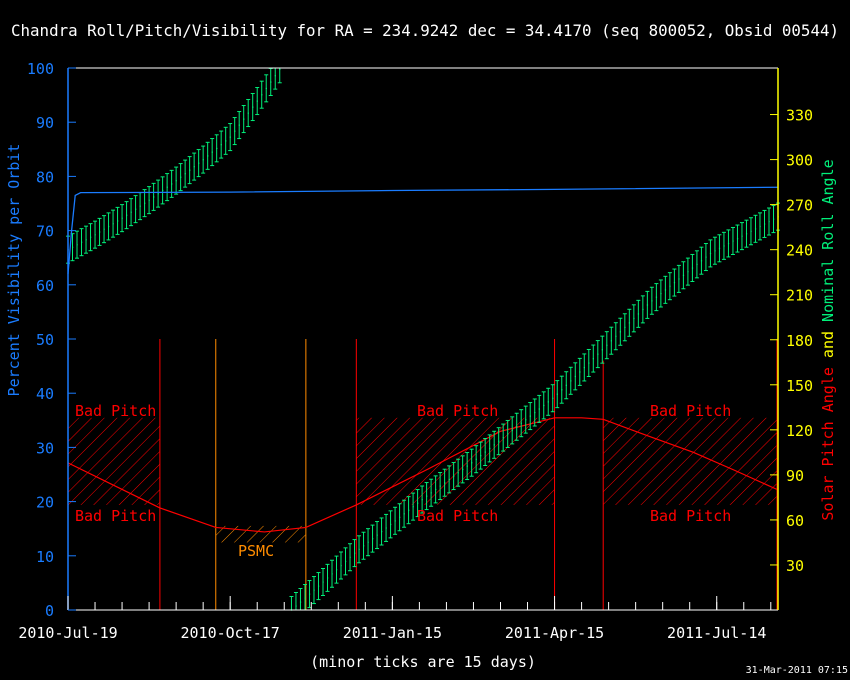 This screenshot has width=850, height=680. I want to click on y-left-tick-label: 20, so click(45, 503).